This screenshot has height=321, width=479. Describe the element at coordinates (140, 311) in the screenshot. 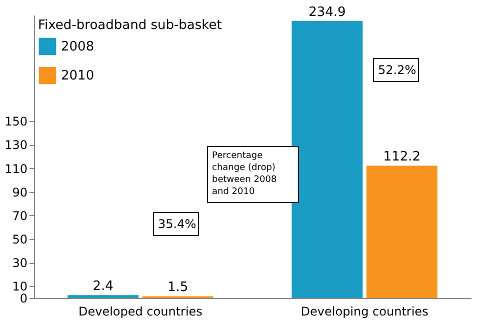

I see `x-tick-label: Developed countries` at that location.